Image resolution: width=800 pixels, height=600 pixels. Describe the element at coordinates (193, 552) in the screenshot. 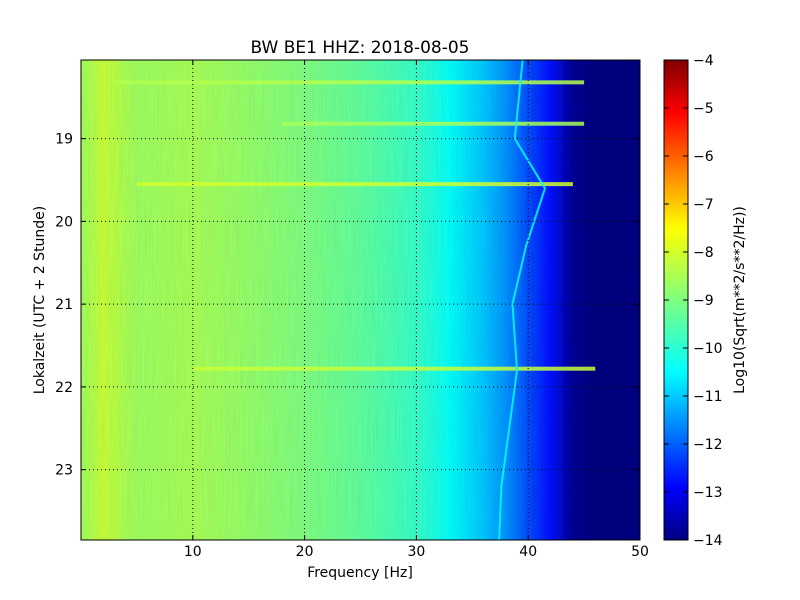

I see `x-tick-label: 10` at that location.